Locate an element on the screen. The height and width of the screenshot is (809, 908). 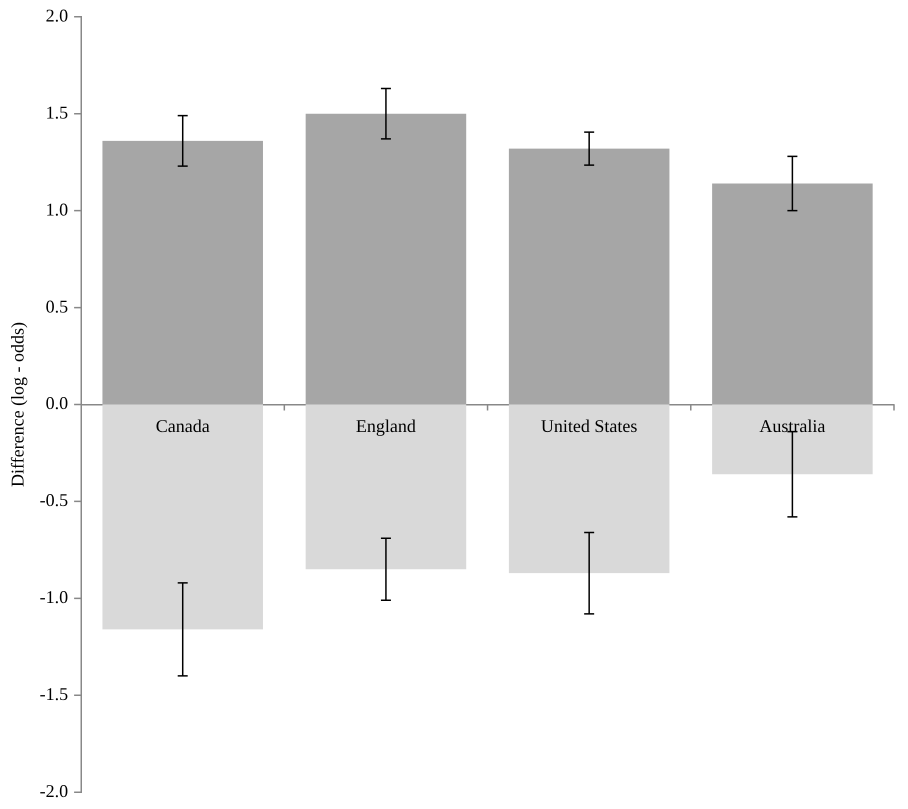
y-tick-label: -2.0 is located at coordinates (54, 790).